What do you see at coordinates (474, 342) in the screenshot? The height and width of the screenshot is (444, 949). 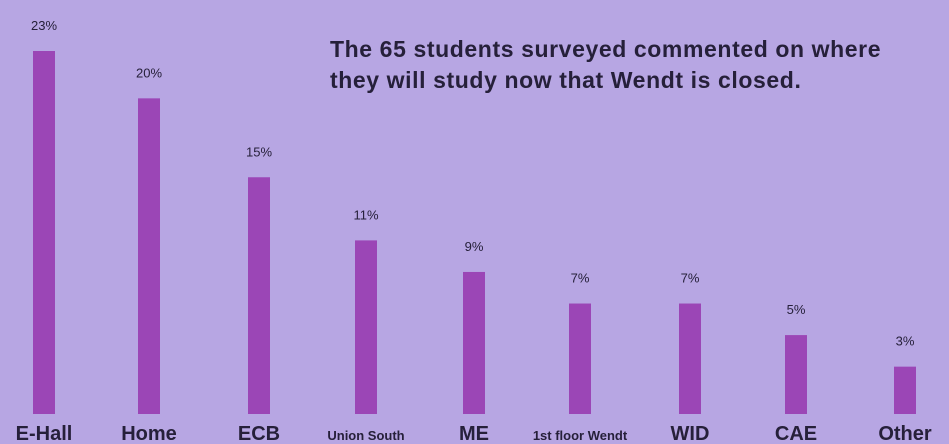 I see `bar-me` at bounding box center [474, 342].